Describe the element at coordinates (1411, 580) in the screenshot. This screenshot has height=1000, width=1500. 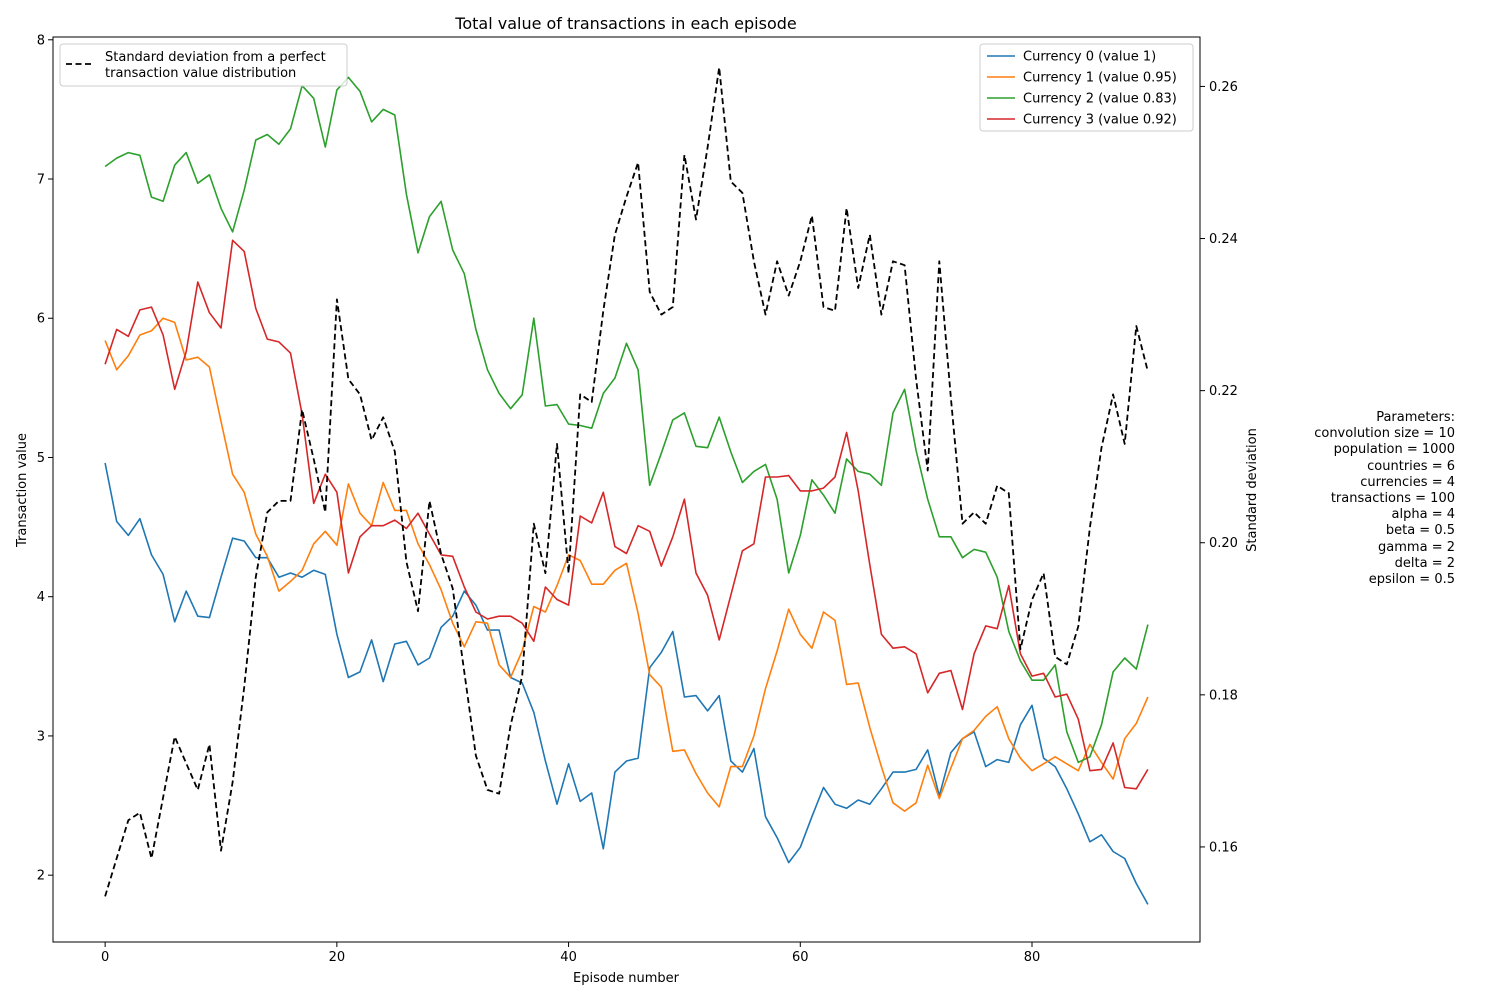
I see `parameter-line: epsilon = 0.5` at that location.